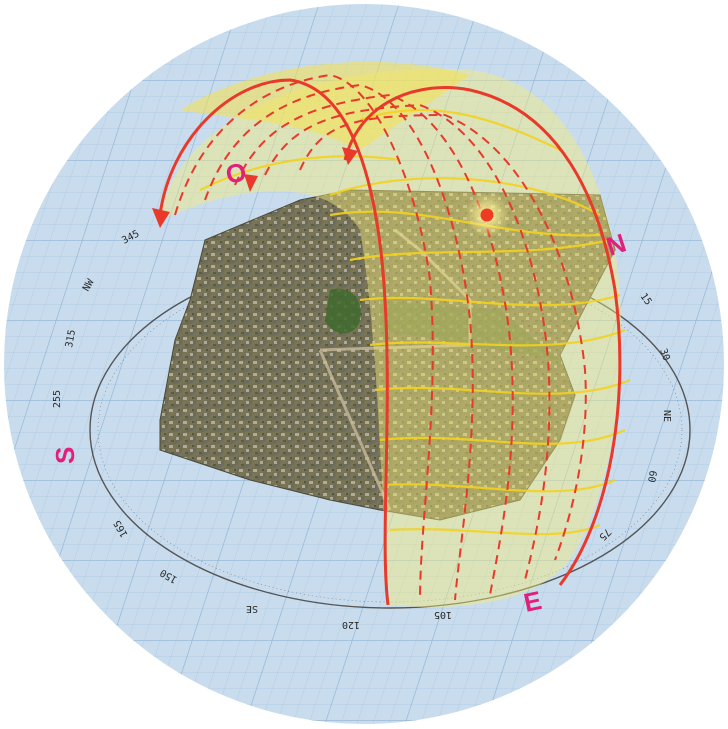 The height and width of the screenshot is (729, 728). Describe the element at coordinates (532, 601) in the screenshot. I see `cardinal-east: E` at that location.